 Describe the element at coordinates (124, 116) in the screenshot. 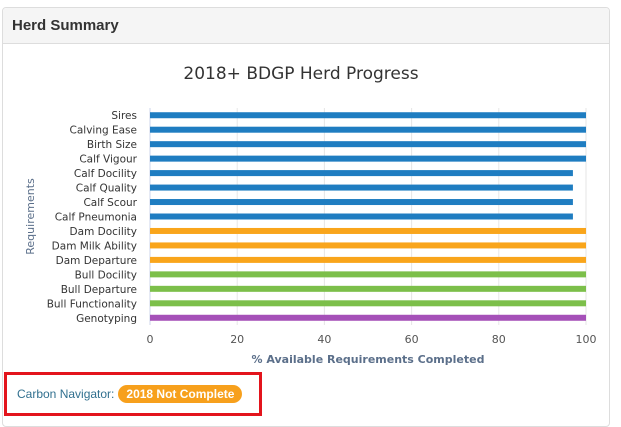

I see `category-label: Sires` at that location.